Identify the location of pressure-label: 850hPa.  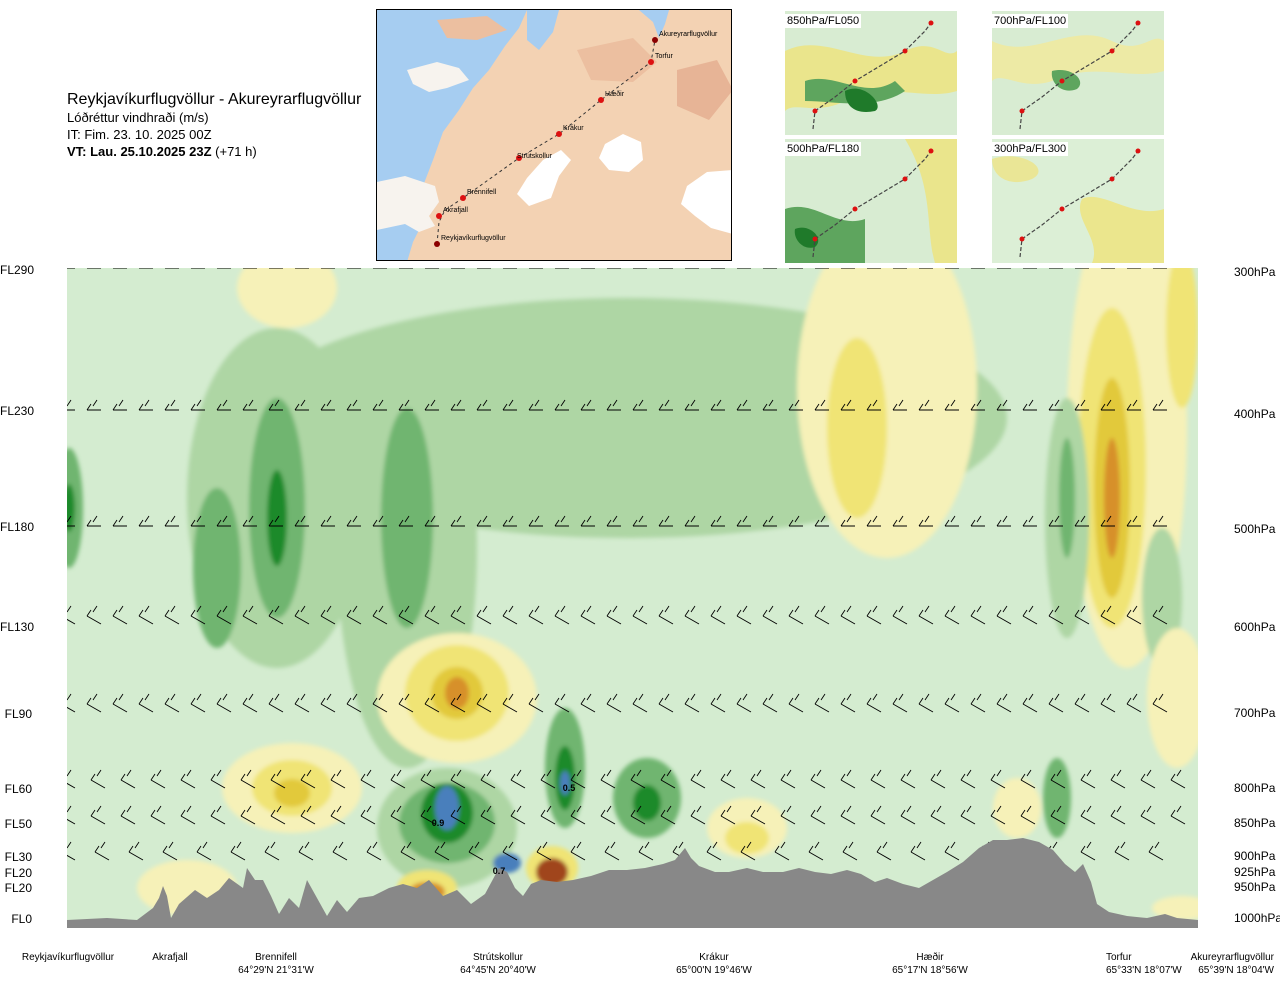
(1255, 823).